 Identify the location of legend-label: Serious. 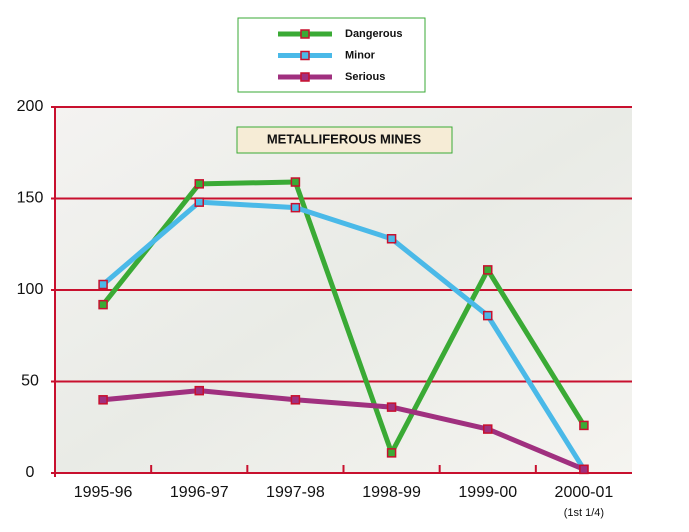
(365, 77).